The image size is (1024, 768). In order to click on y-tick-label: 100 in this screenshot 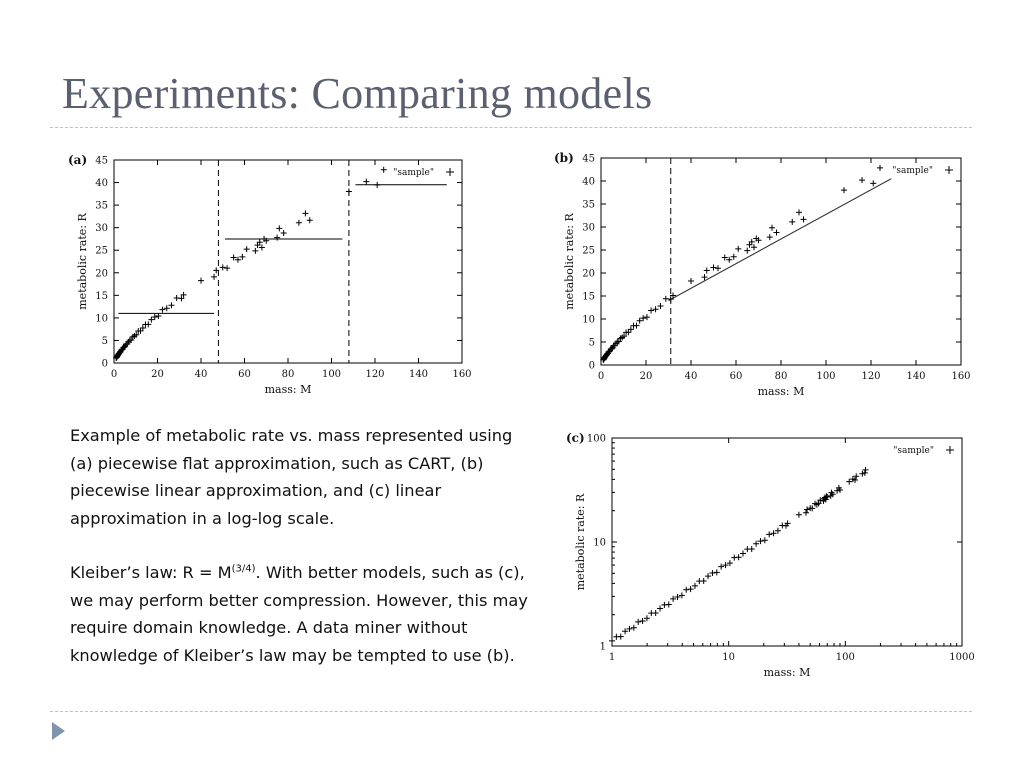, I will do `click(596, 439)`.